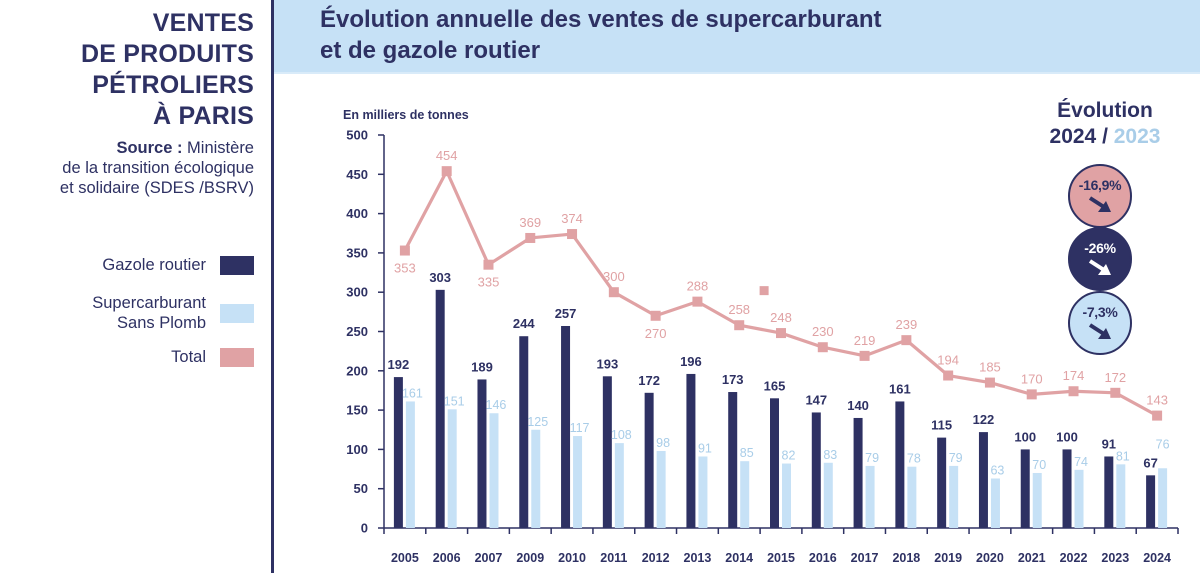 Image resolution: width=1200 pixels, height=573 pixels. I want to click on data-label-total: 374, so click(572, 218).